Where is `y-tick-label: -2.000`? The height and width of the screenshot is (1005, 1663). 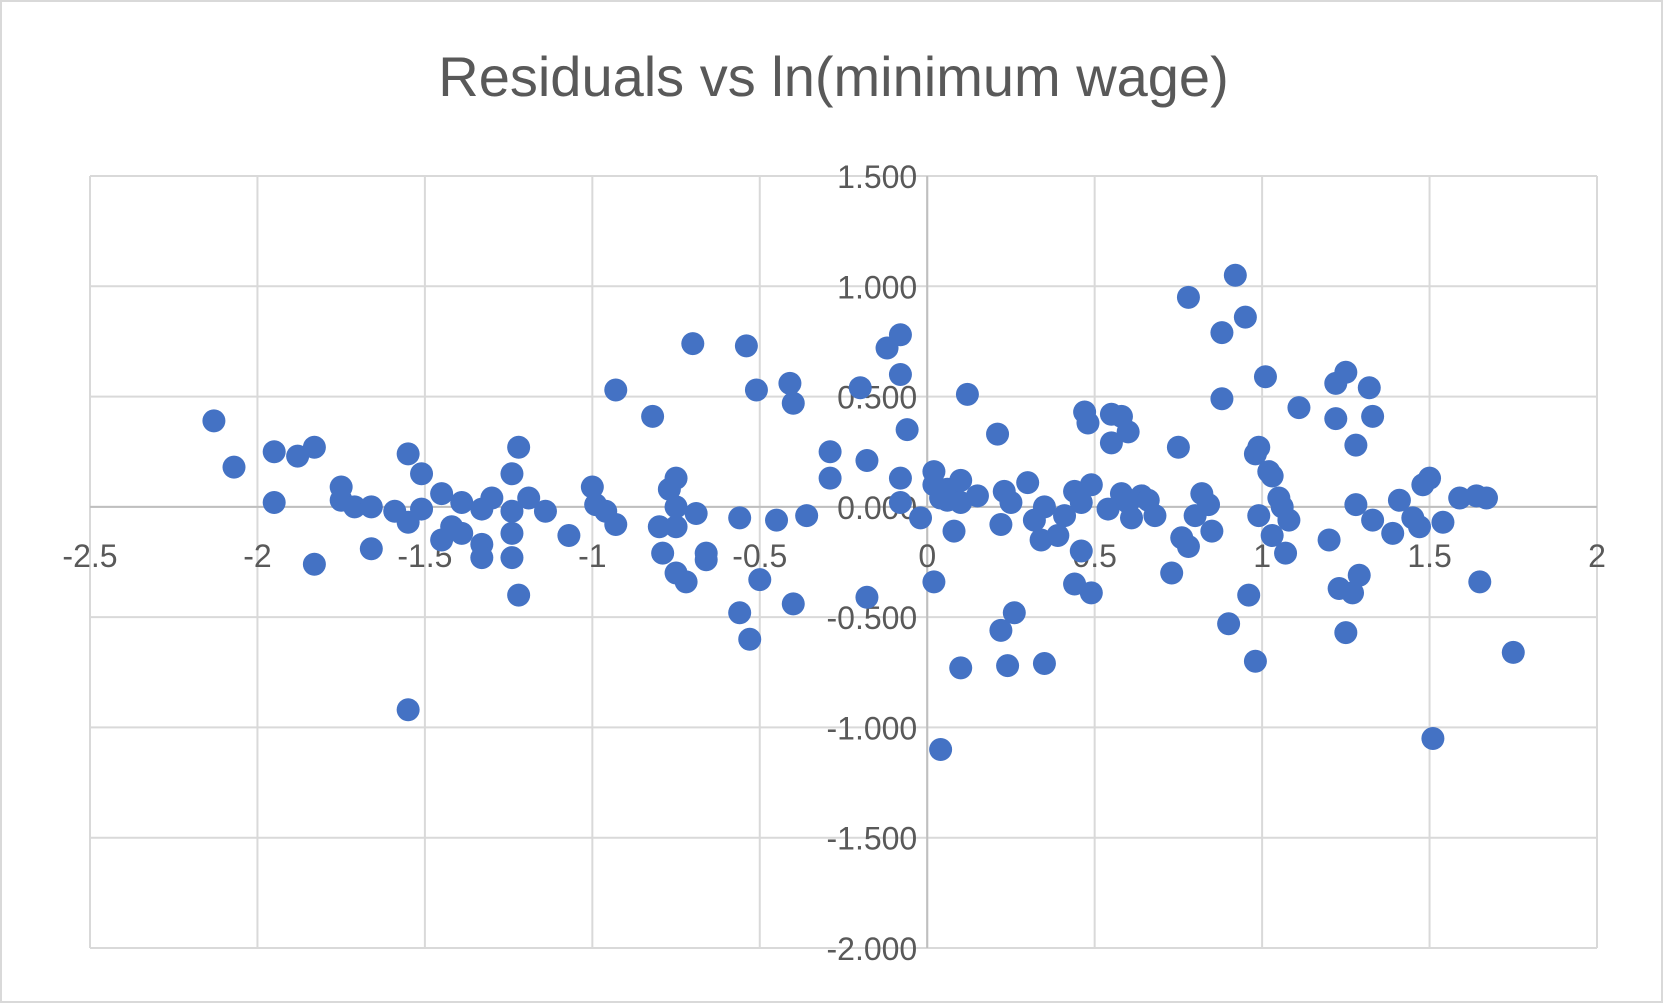
y-tick-label: -2.000 is located at coordinates (871, 949).